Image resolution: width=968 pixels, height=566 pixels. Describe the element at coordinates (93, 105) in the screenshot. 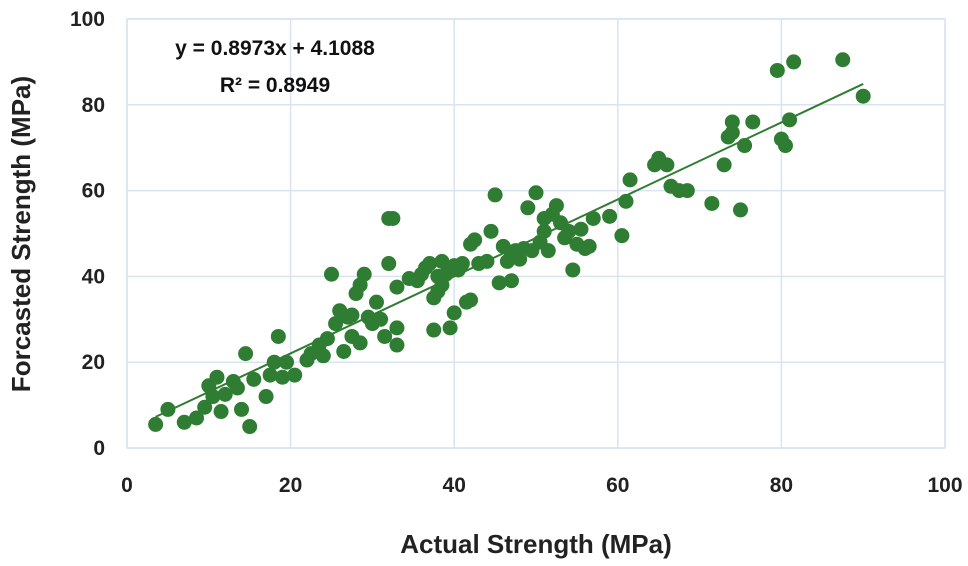

I see `y-tick-label: 80` at that location.